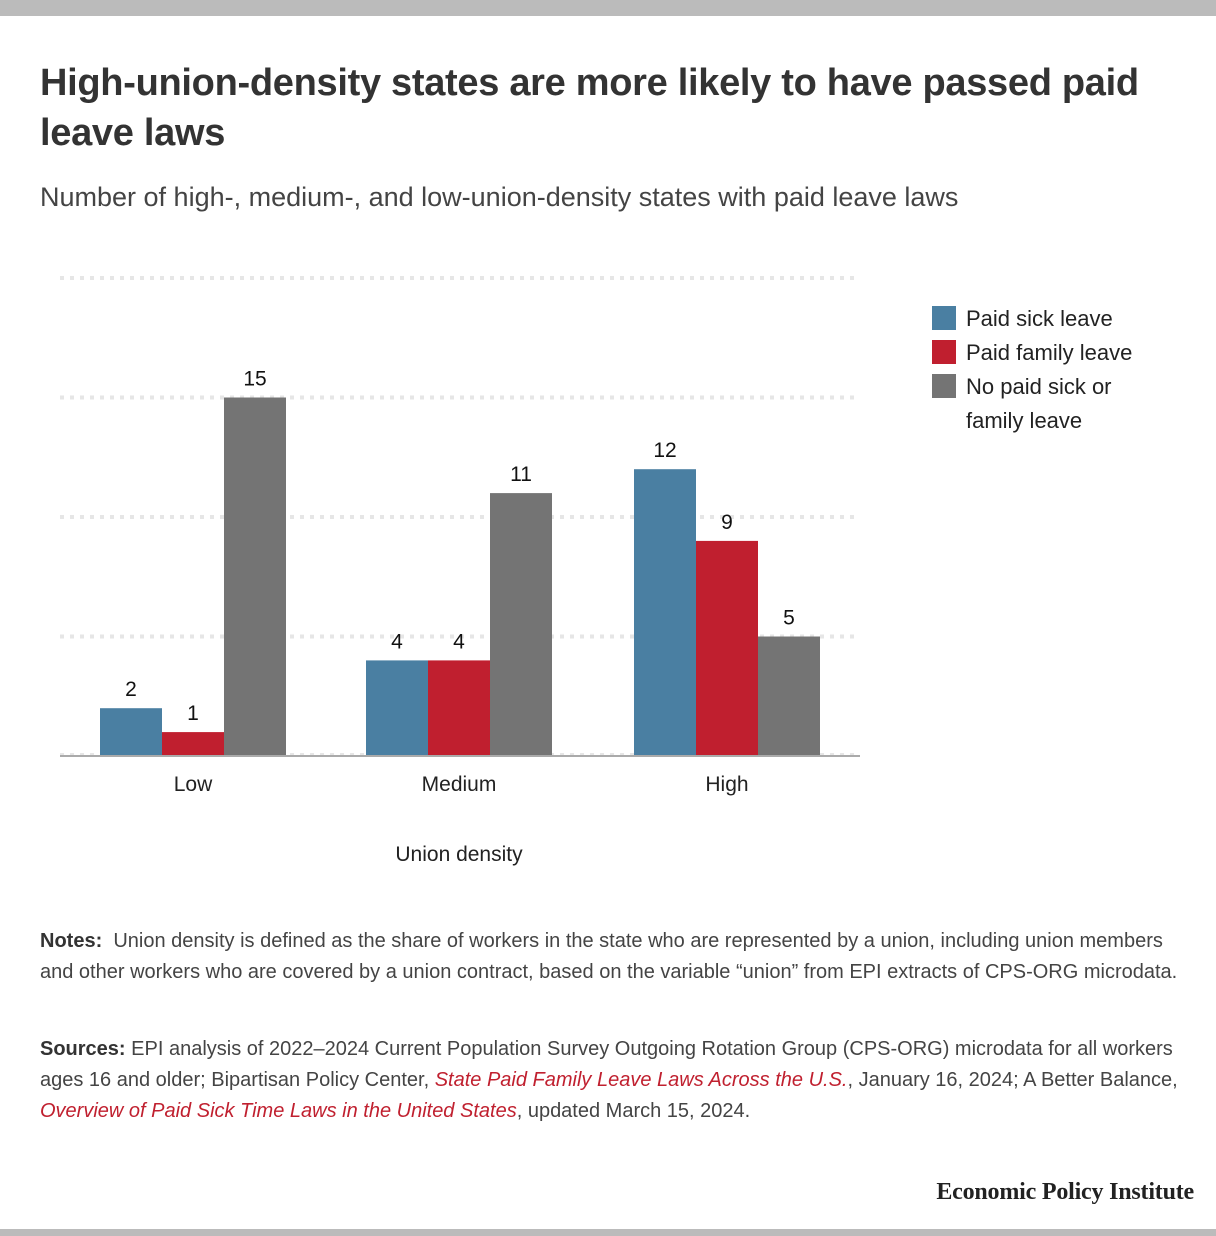 This screenshot has height=1236, width=1216. What do you see at coordinates (944, 318) in the screenshot?
I see `legend-swatch-paid-sick` at bounding box center [944, 318].